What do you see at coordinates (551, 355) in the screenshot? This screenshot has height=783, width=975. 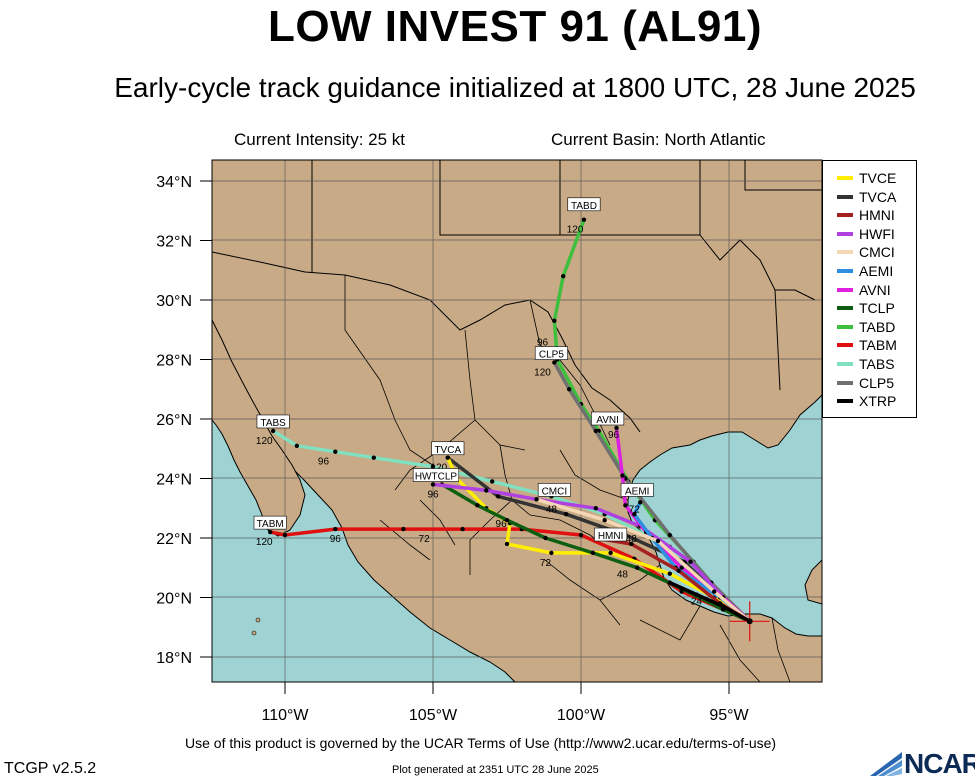 I see `track-tag: CLP5` at bounding box center [551, 355].